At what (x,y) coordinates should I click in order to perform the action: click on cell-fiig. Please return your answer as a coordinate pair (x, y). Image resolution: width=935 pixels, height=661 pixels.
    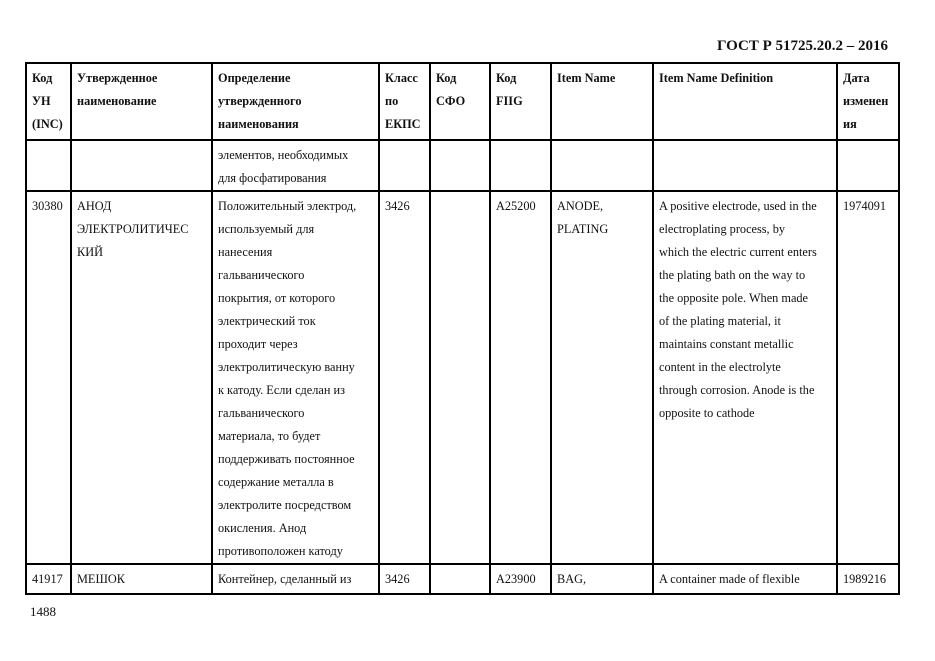
    Looking at the image, I should click on (520, 165).